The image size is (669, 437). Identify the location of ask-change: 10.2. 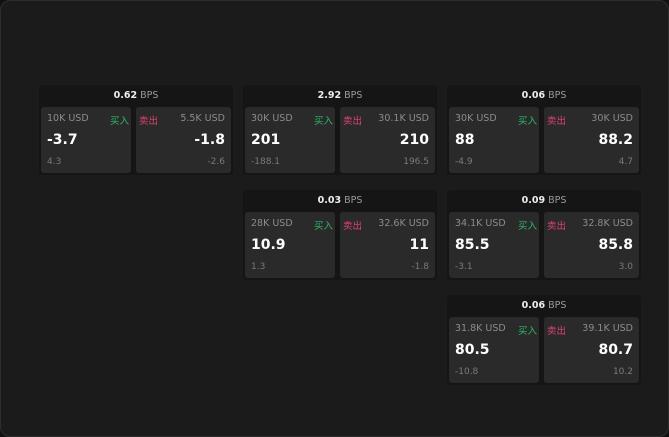
(622, 372).